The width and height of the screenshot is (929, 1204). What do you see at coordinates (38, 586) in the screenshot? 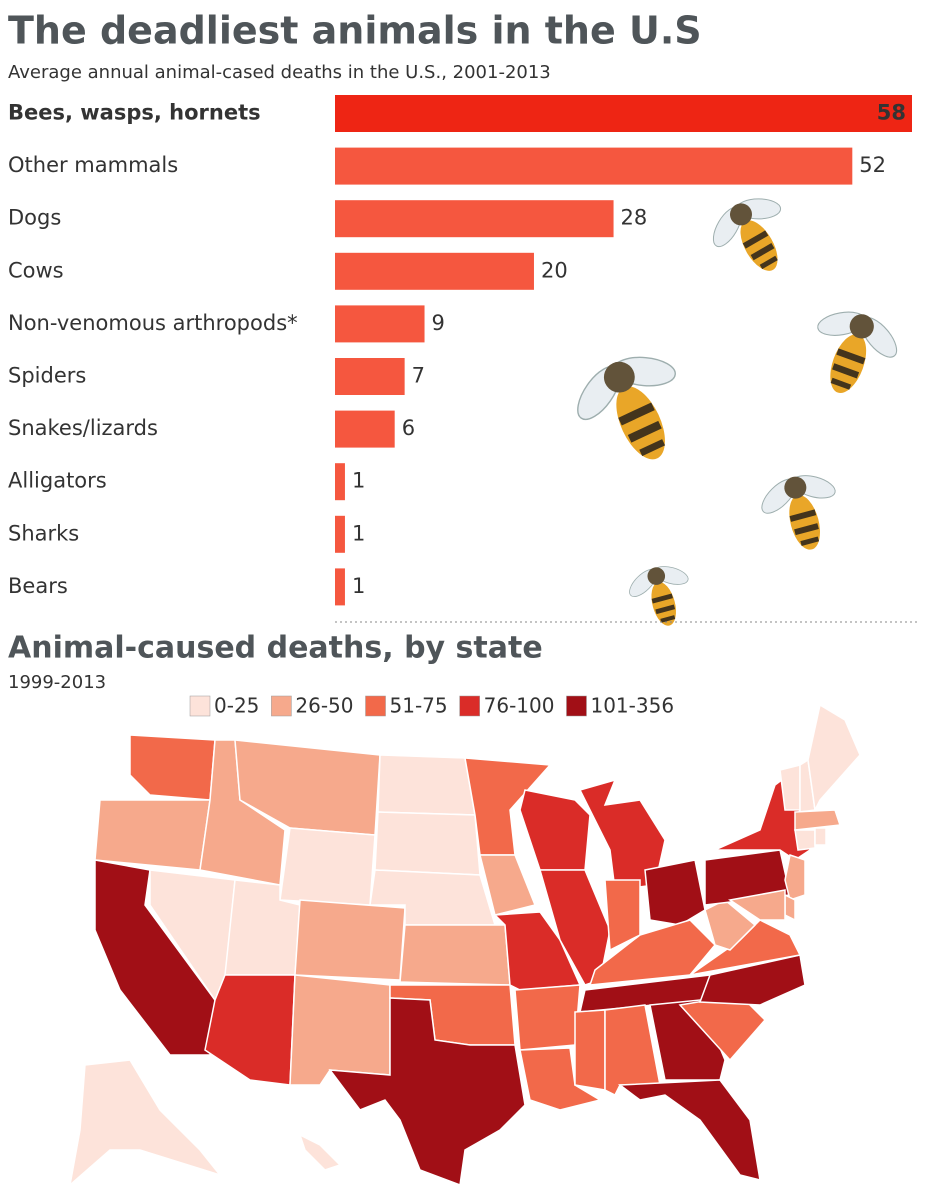
I see `category-label: Bears` at bounding box center [38, 586].